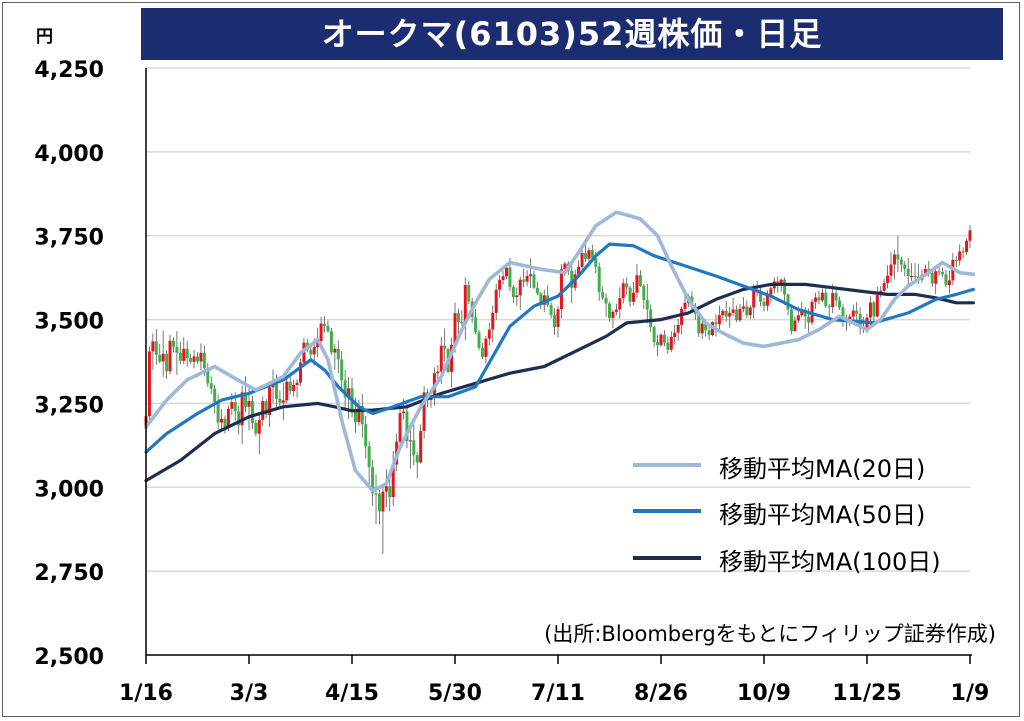 The image size is (1024, 721). Describe the element at coordinates (866, 693) in the screenshot. I see `x-tick-label: 11/25` at that location.